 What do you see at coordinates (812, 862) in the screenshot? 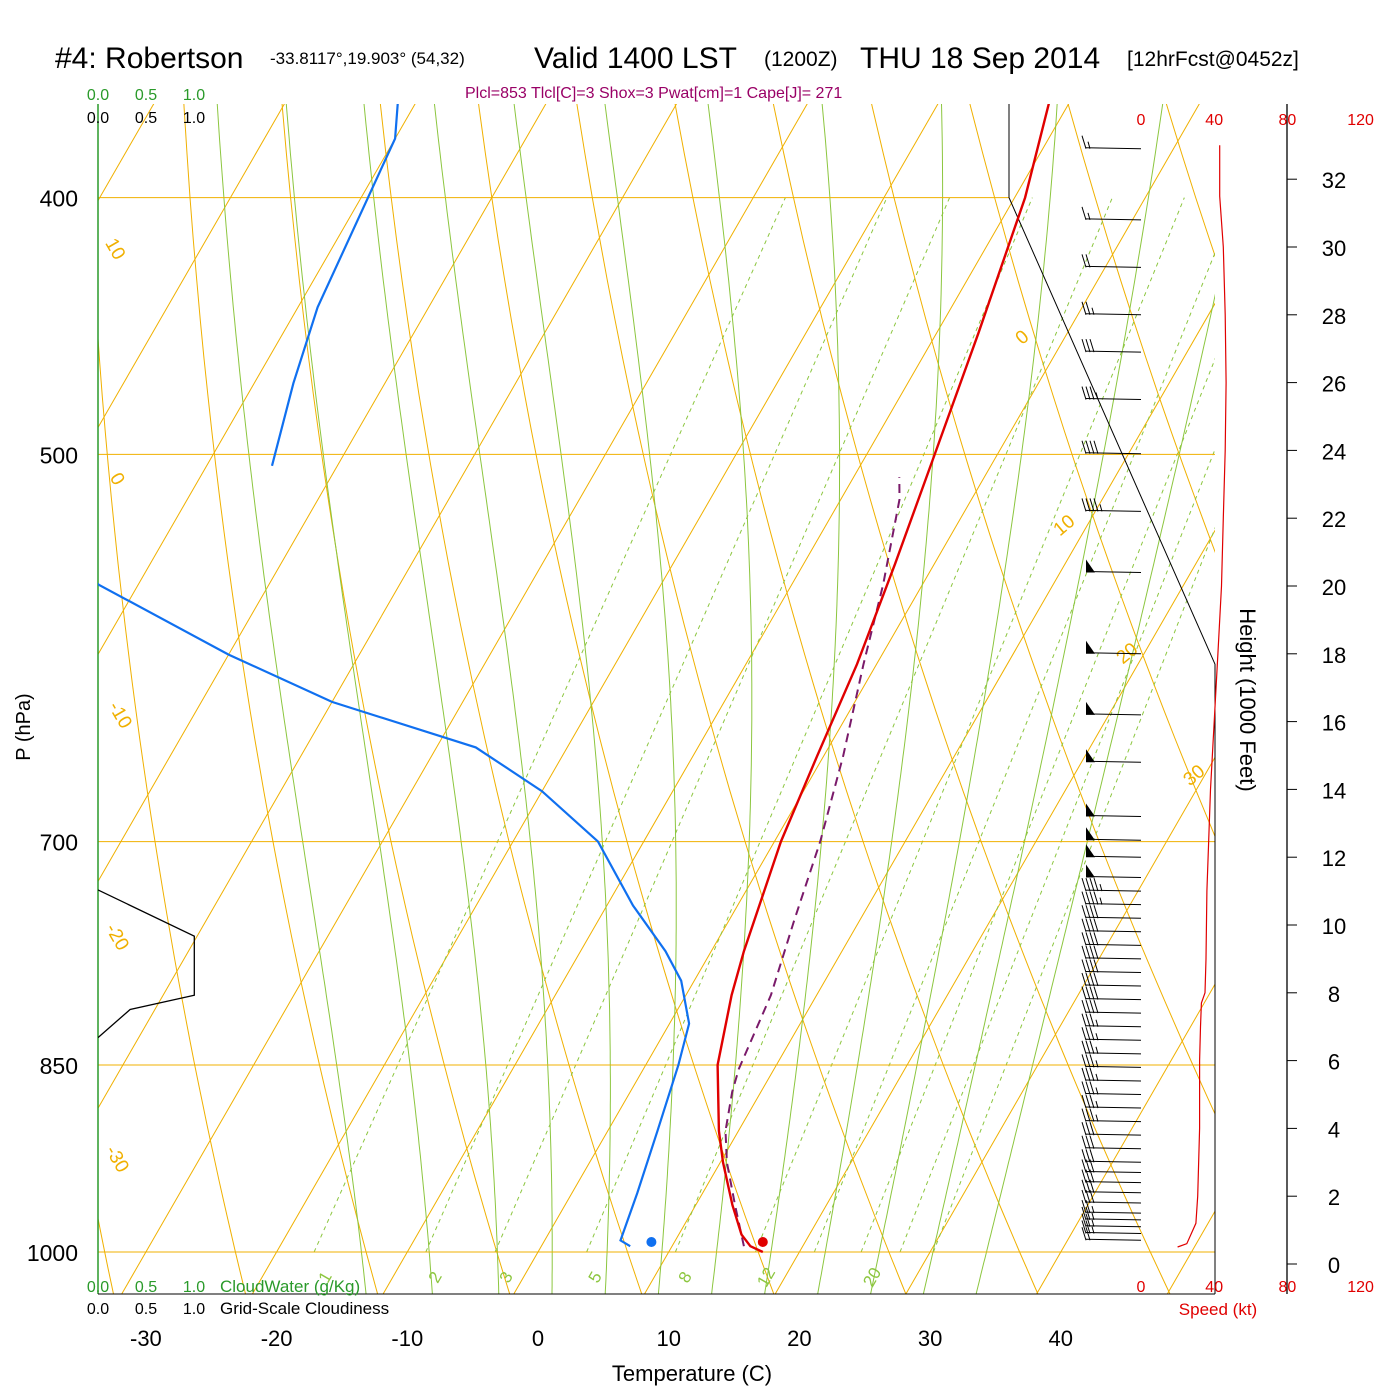
I see `parcel-curve` at bounding box center [812, 862].